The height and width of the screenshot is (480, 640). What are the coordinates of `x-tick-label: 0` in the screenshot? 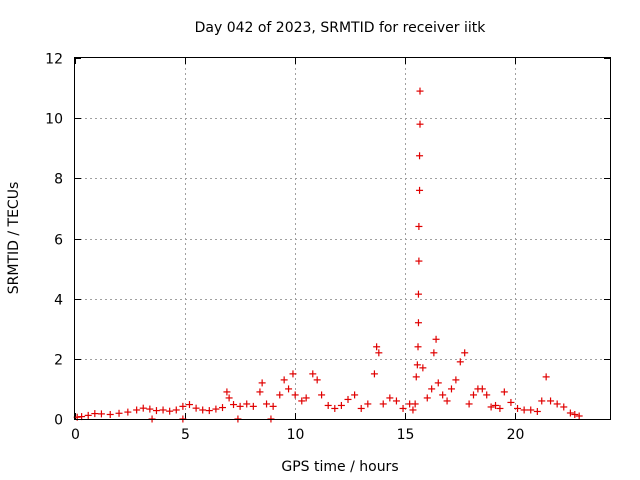 It's located at (75, 435).